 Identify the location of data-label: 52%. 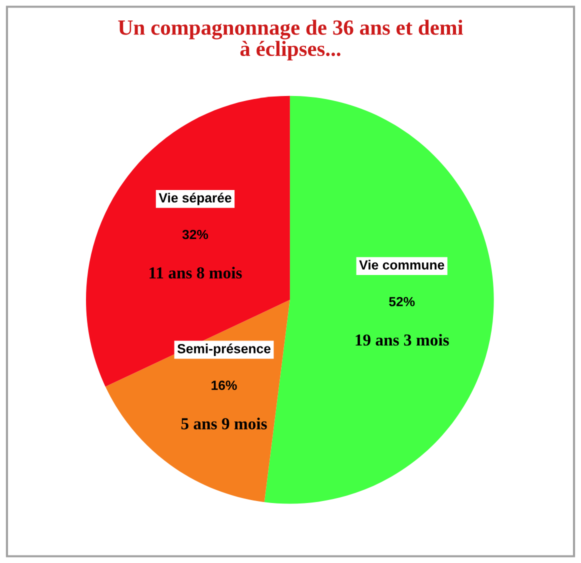
(402, 301).